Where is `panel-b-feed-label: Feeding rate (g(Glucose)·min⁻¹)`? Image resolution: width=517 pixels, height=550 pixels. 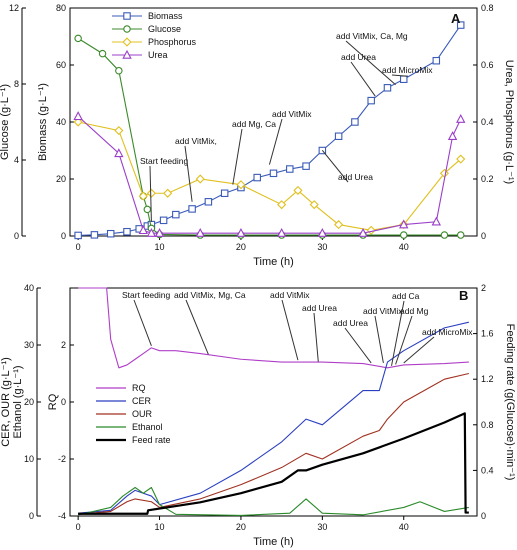 panel-b-feed-label: Feeding rate (g(Glucose)·min⁻¹) is located at coordinates (510, 402).